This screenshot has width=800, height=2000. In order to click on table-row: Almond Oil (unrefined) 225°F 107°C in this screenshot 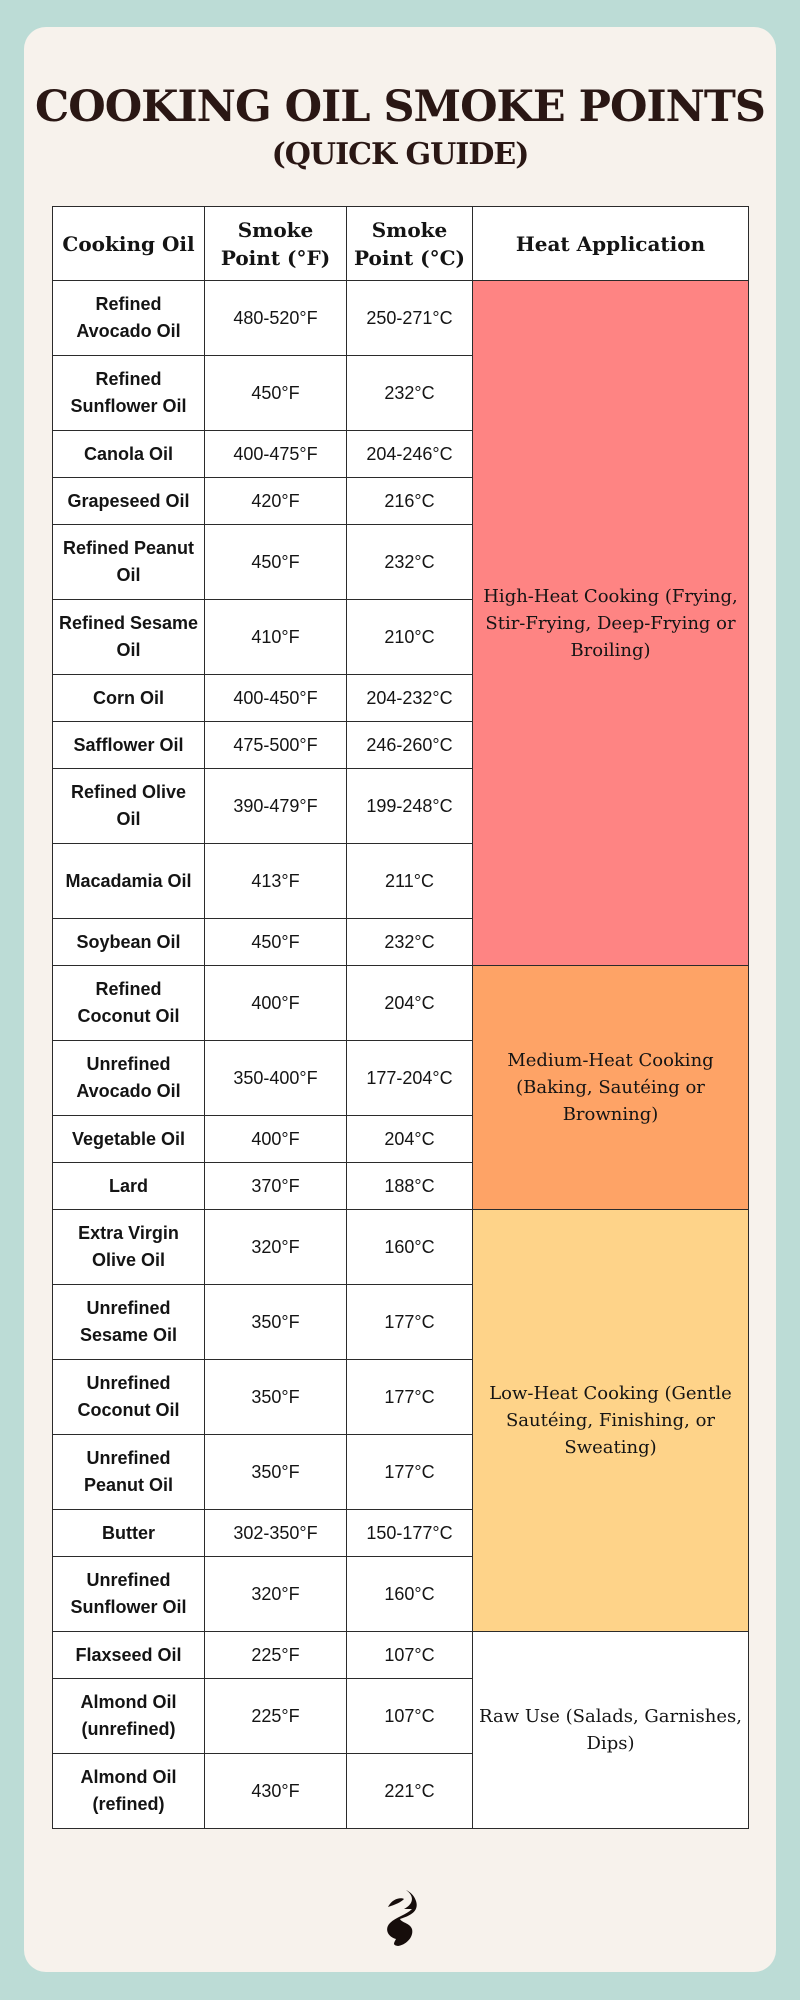, I will do `click(400, 1716)`.